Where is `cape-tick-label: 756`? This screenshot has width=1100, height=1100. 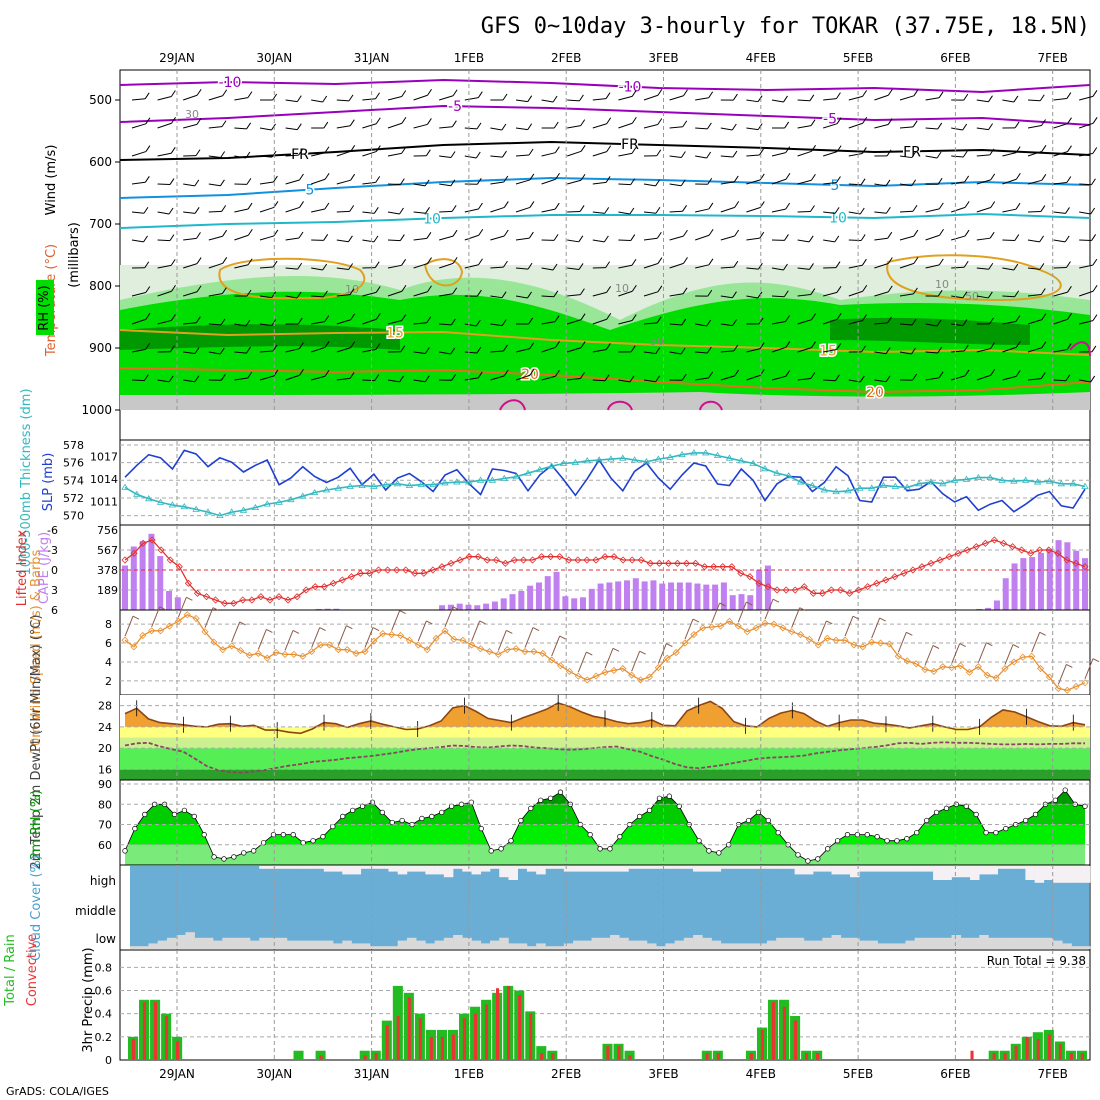
cape-tick-label: 756 is located at coordinates (107, 530).